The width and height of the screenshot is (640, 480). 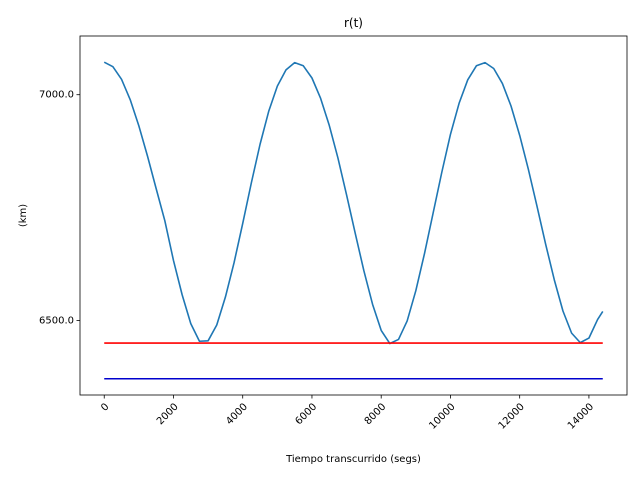 I want to click on y-axis-ticks: 6500.0 7000.0, so click(x=59, y=208).